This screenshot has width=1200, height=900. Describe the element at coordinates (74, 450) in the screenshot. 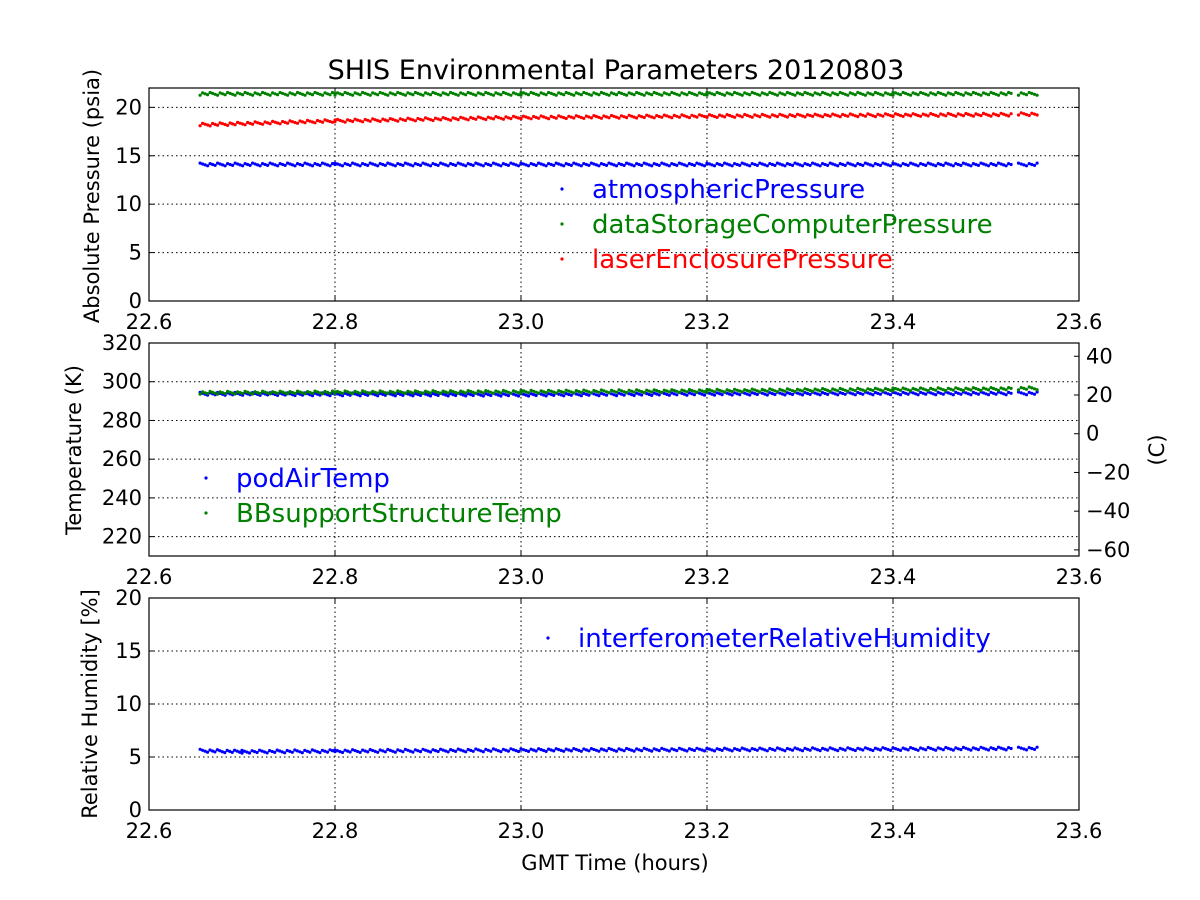

I see `temperature-y-axis-label: Temperature (K)` at that location.